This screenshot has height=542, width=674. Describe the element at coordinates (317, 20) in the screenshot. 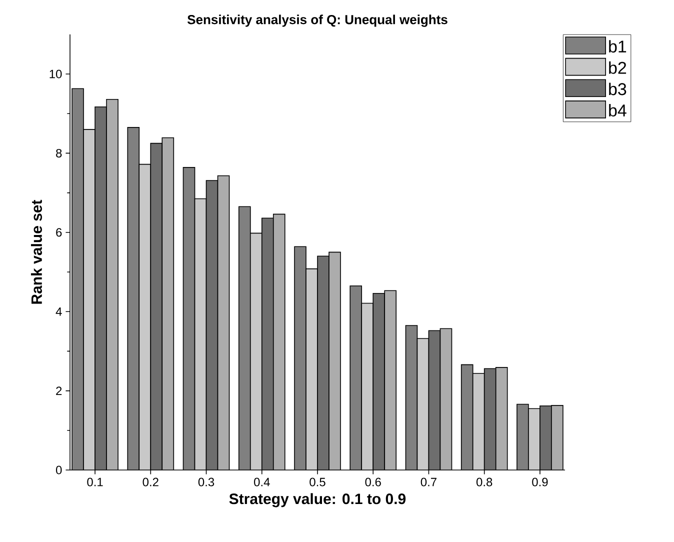

I see `chart-title: Sensitivity analysis of Q: Unequal weights` at that location.